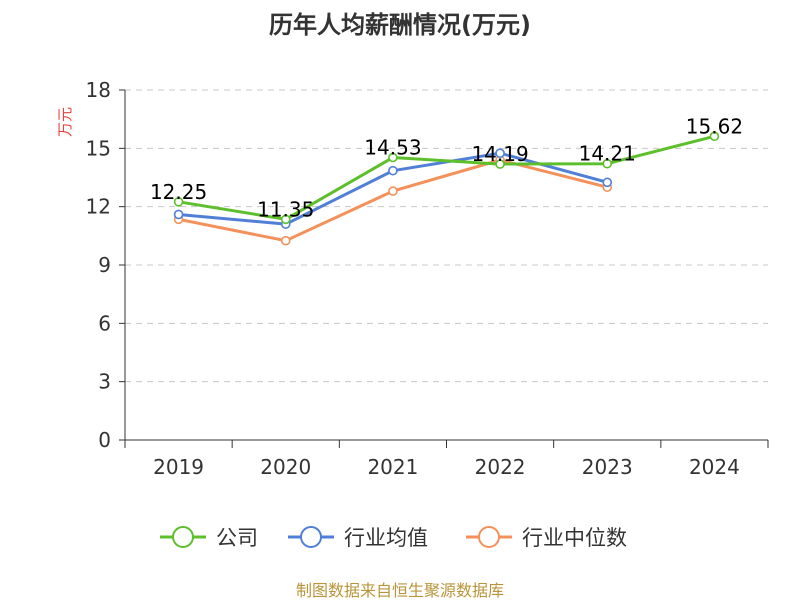  What do you see at coordinates (392, 467) in the screenshot?
I see `x-tick-label: 2021` at bounding box center [392, 467].